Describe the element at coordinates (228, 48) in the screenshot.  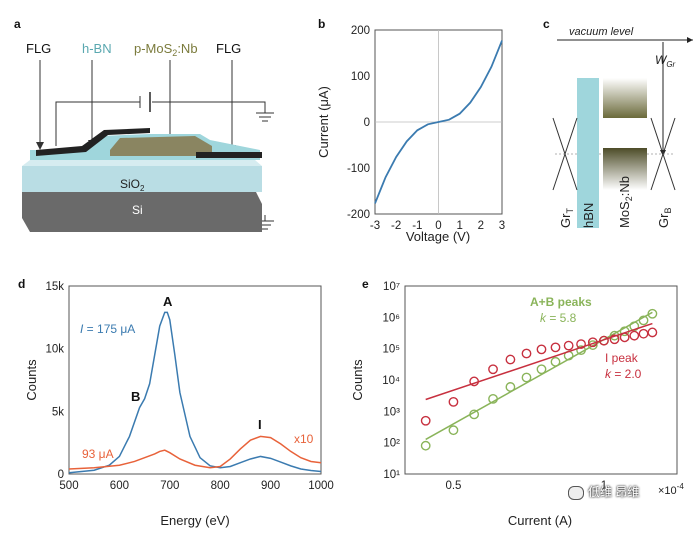
I see `label-flg-right: FLG` at that location.